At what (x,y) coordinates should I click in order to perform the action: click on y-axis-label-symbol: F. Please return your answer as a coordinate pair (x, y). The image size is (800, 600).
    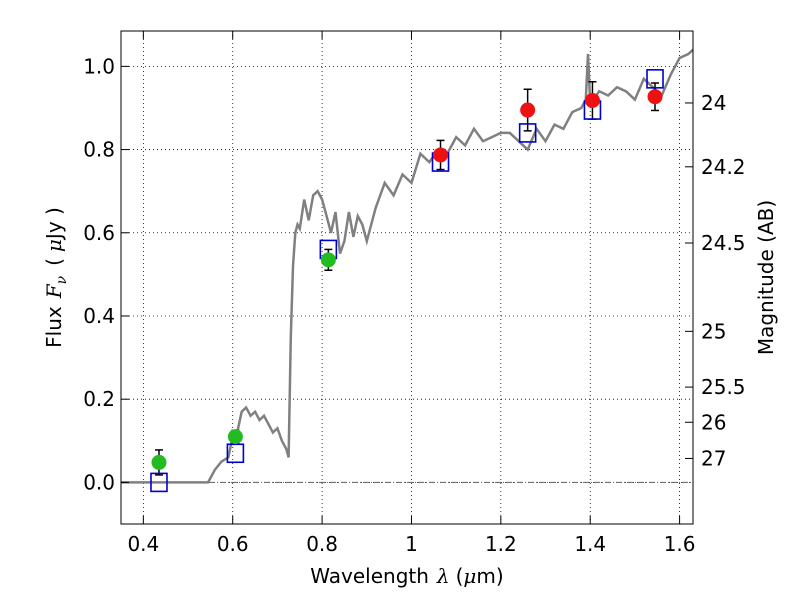
    Looking at the image, I should click on (54, 291).